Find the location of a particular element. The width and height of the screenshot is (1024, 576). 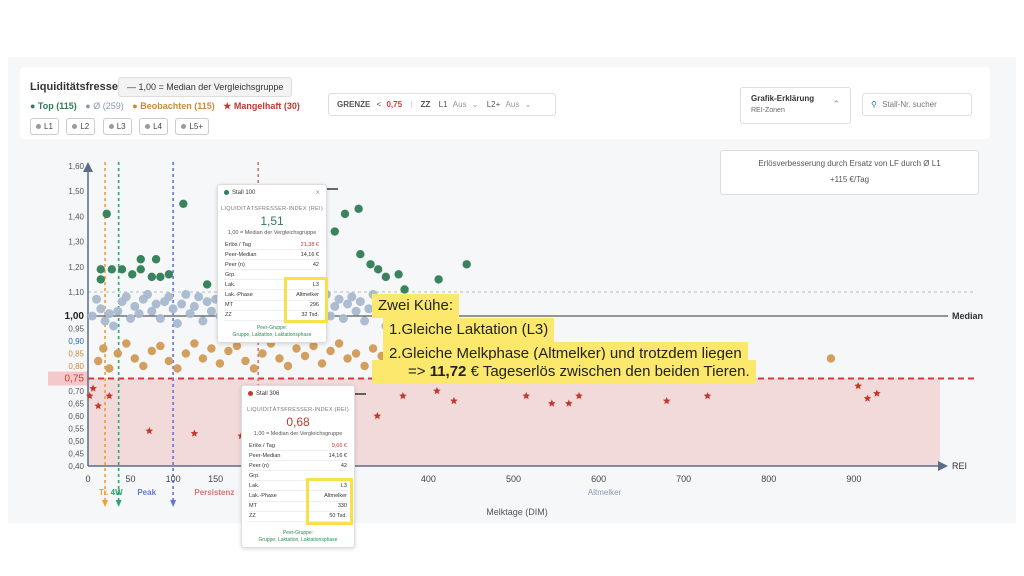

grenze-label: GRENZE is located at coordinates (354, 104).